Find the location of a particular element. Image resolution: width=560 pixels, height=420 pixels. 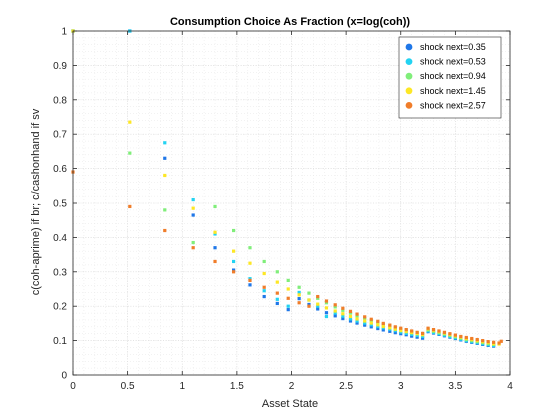

y-tick-label: 1 is located at coordinates (64, 32).